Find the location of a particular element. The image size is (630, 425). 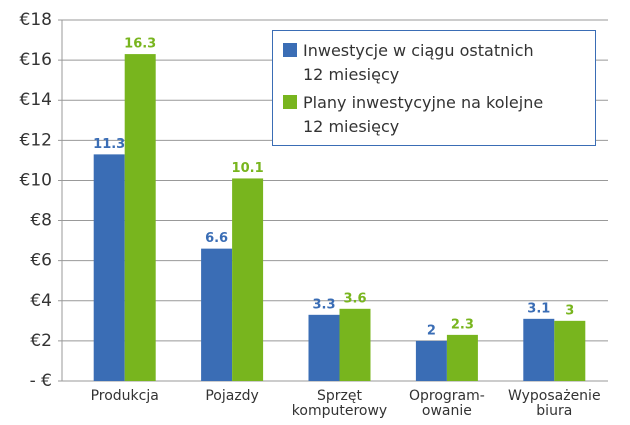

y-tick-label: €8 is located at coordinates (41, 221).